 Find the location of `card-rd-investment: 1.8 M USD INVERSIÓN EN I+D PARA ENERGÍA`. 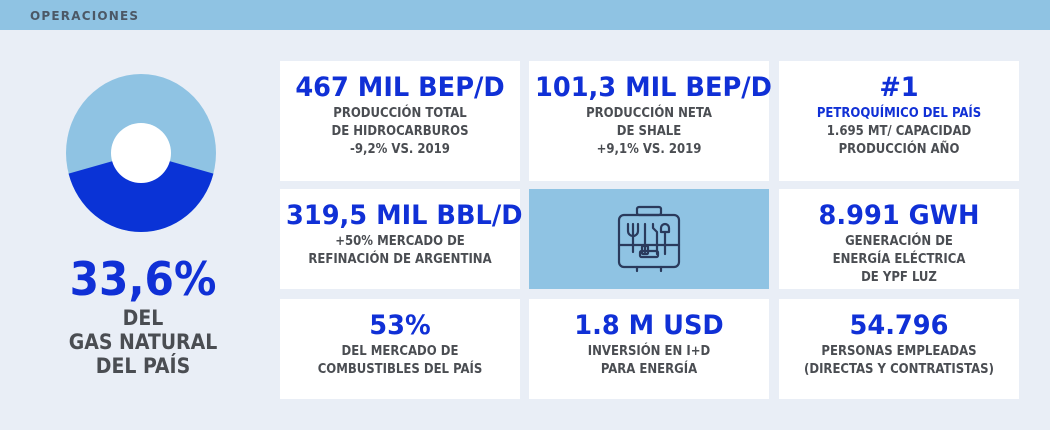

card-rd-investment: 1.8 M USD INVERSIÓN EN I+D PARA ENERGÍA is located at coordinates (649, 349).